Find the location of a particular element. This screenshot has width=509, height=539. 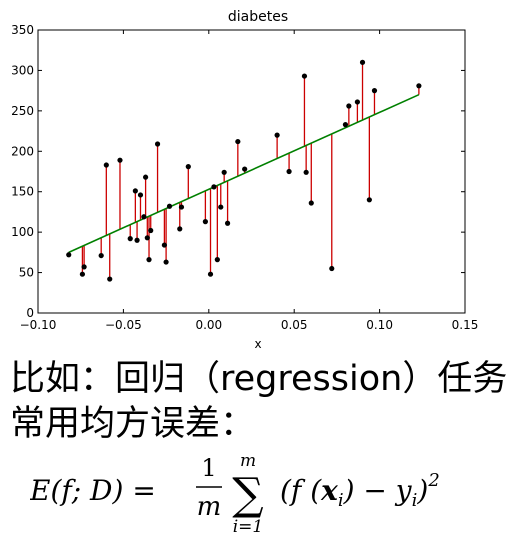

formula-xi-sub: i is located at coordinates (341, 500).